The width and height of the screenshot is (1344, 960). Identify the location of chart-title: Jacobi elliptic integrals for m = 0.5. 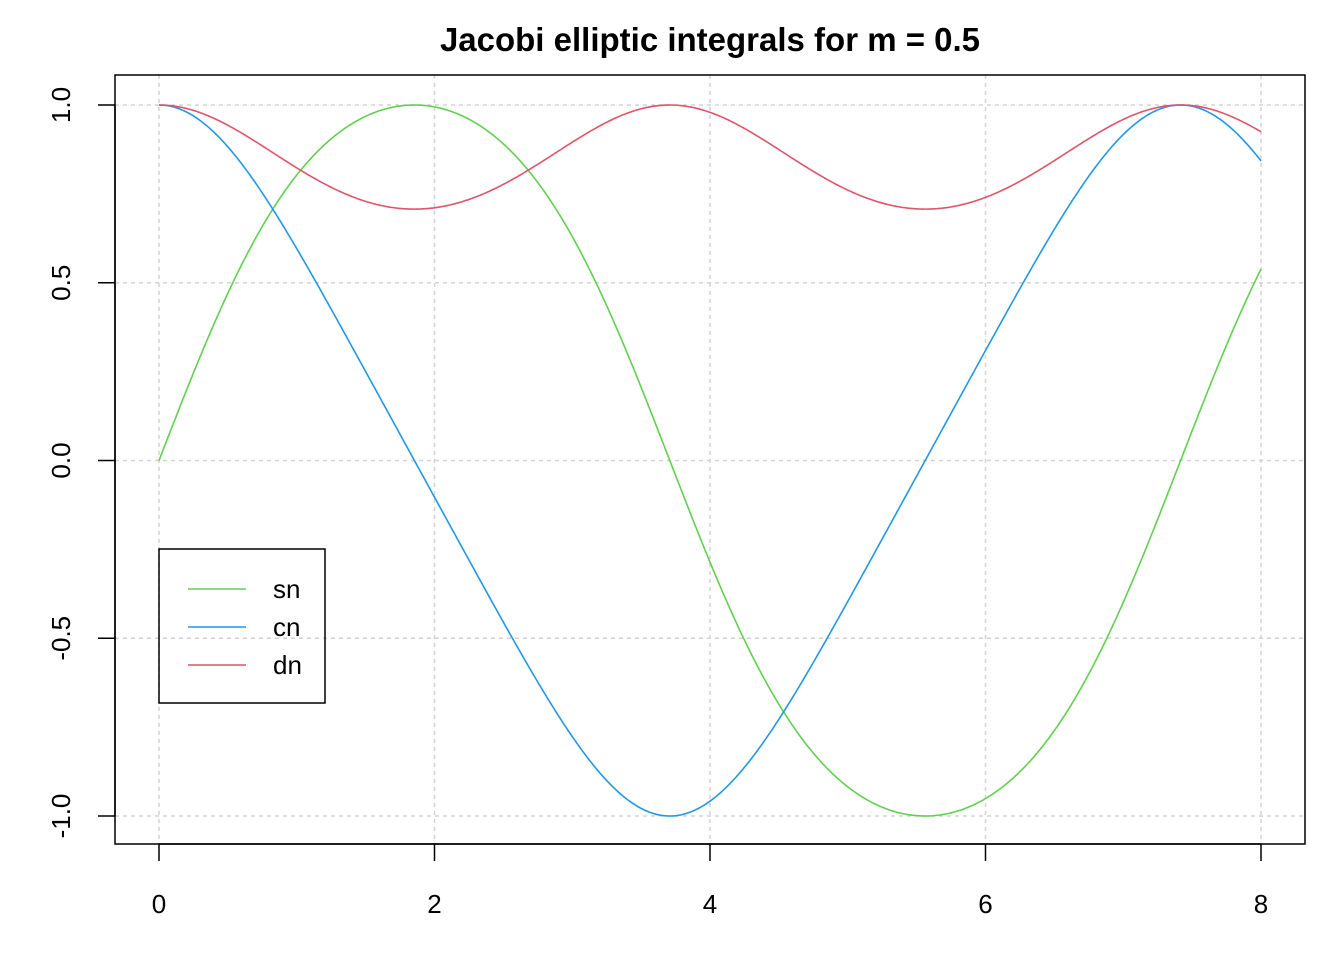
(710, 39).